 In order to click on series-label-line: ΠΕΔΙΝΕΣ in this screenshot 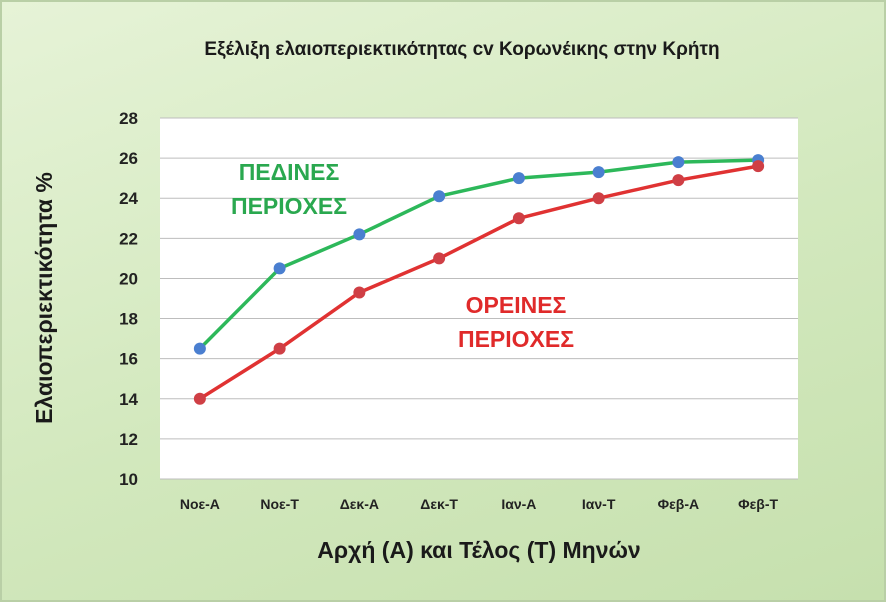, I will do `click(289, 172)`.